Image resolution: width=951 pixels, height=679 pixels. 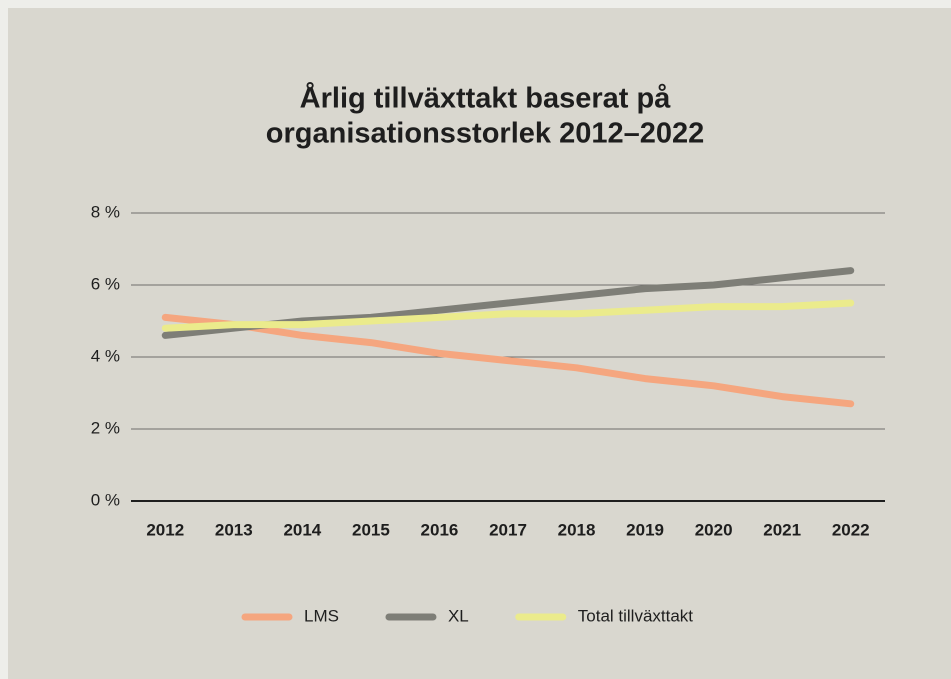 What do you see at coordinates (321, 615) in the screenshot?
I see `legend-label: LMS` at bounding box center [321, 615].